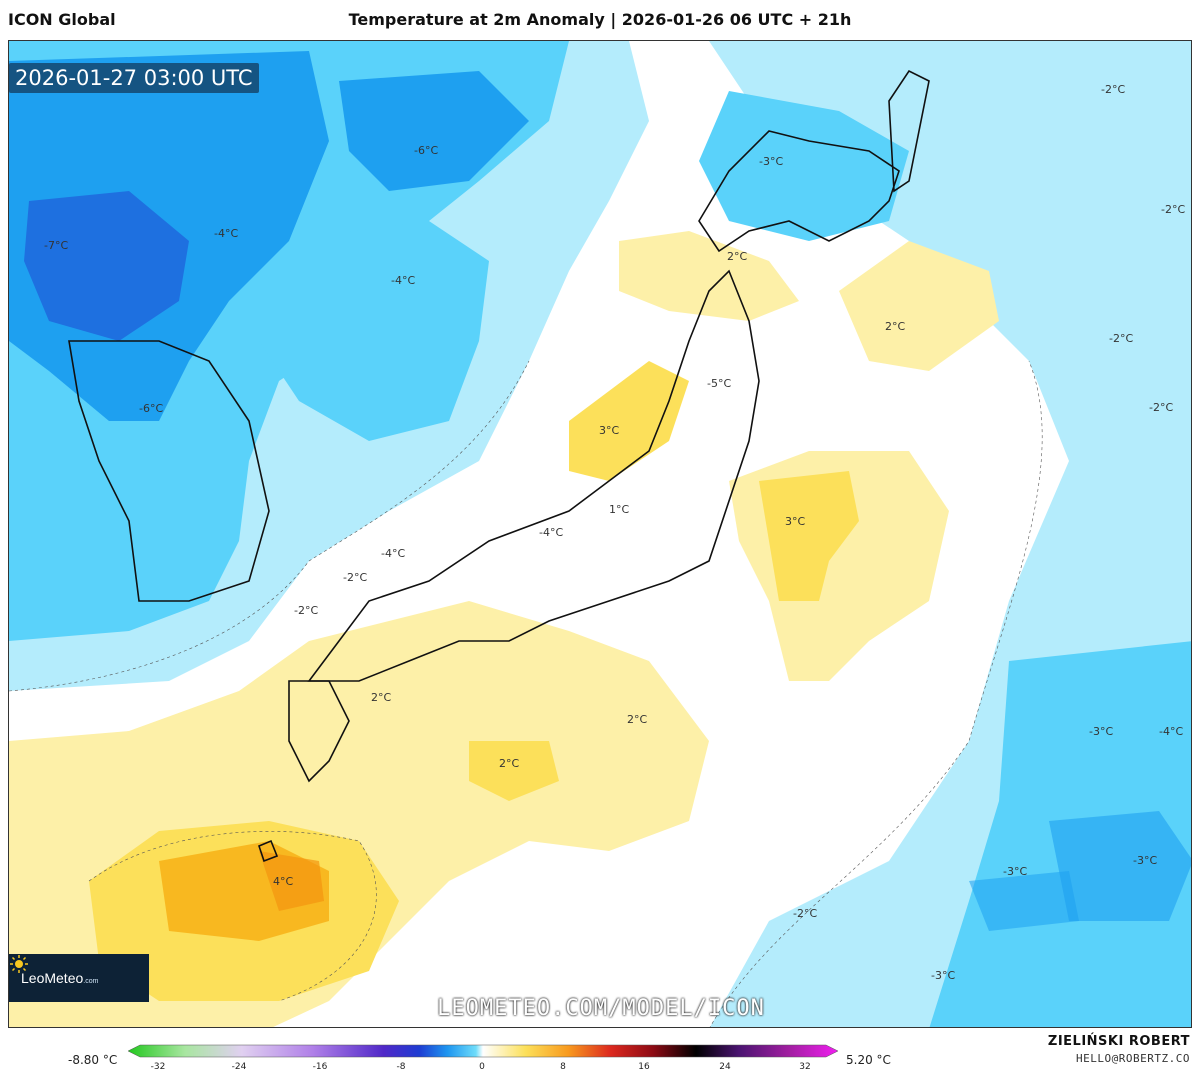 The image size is (1200, 1074). What do you see at coordinates (19, 964) in the screenshot?
I see `sun-icon` at bounding box center [19, 964].